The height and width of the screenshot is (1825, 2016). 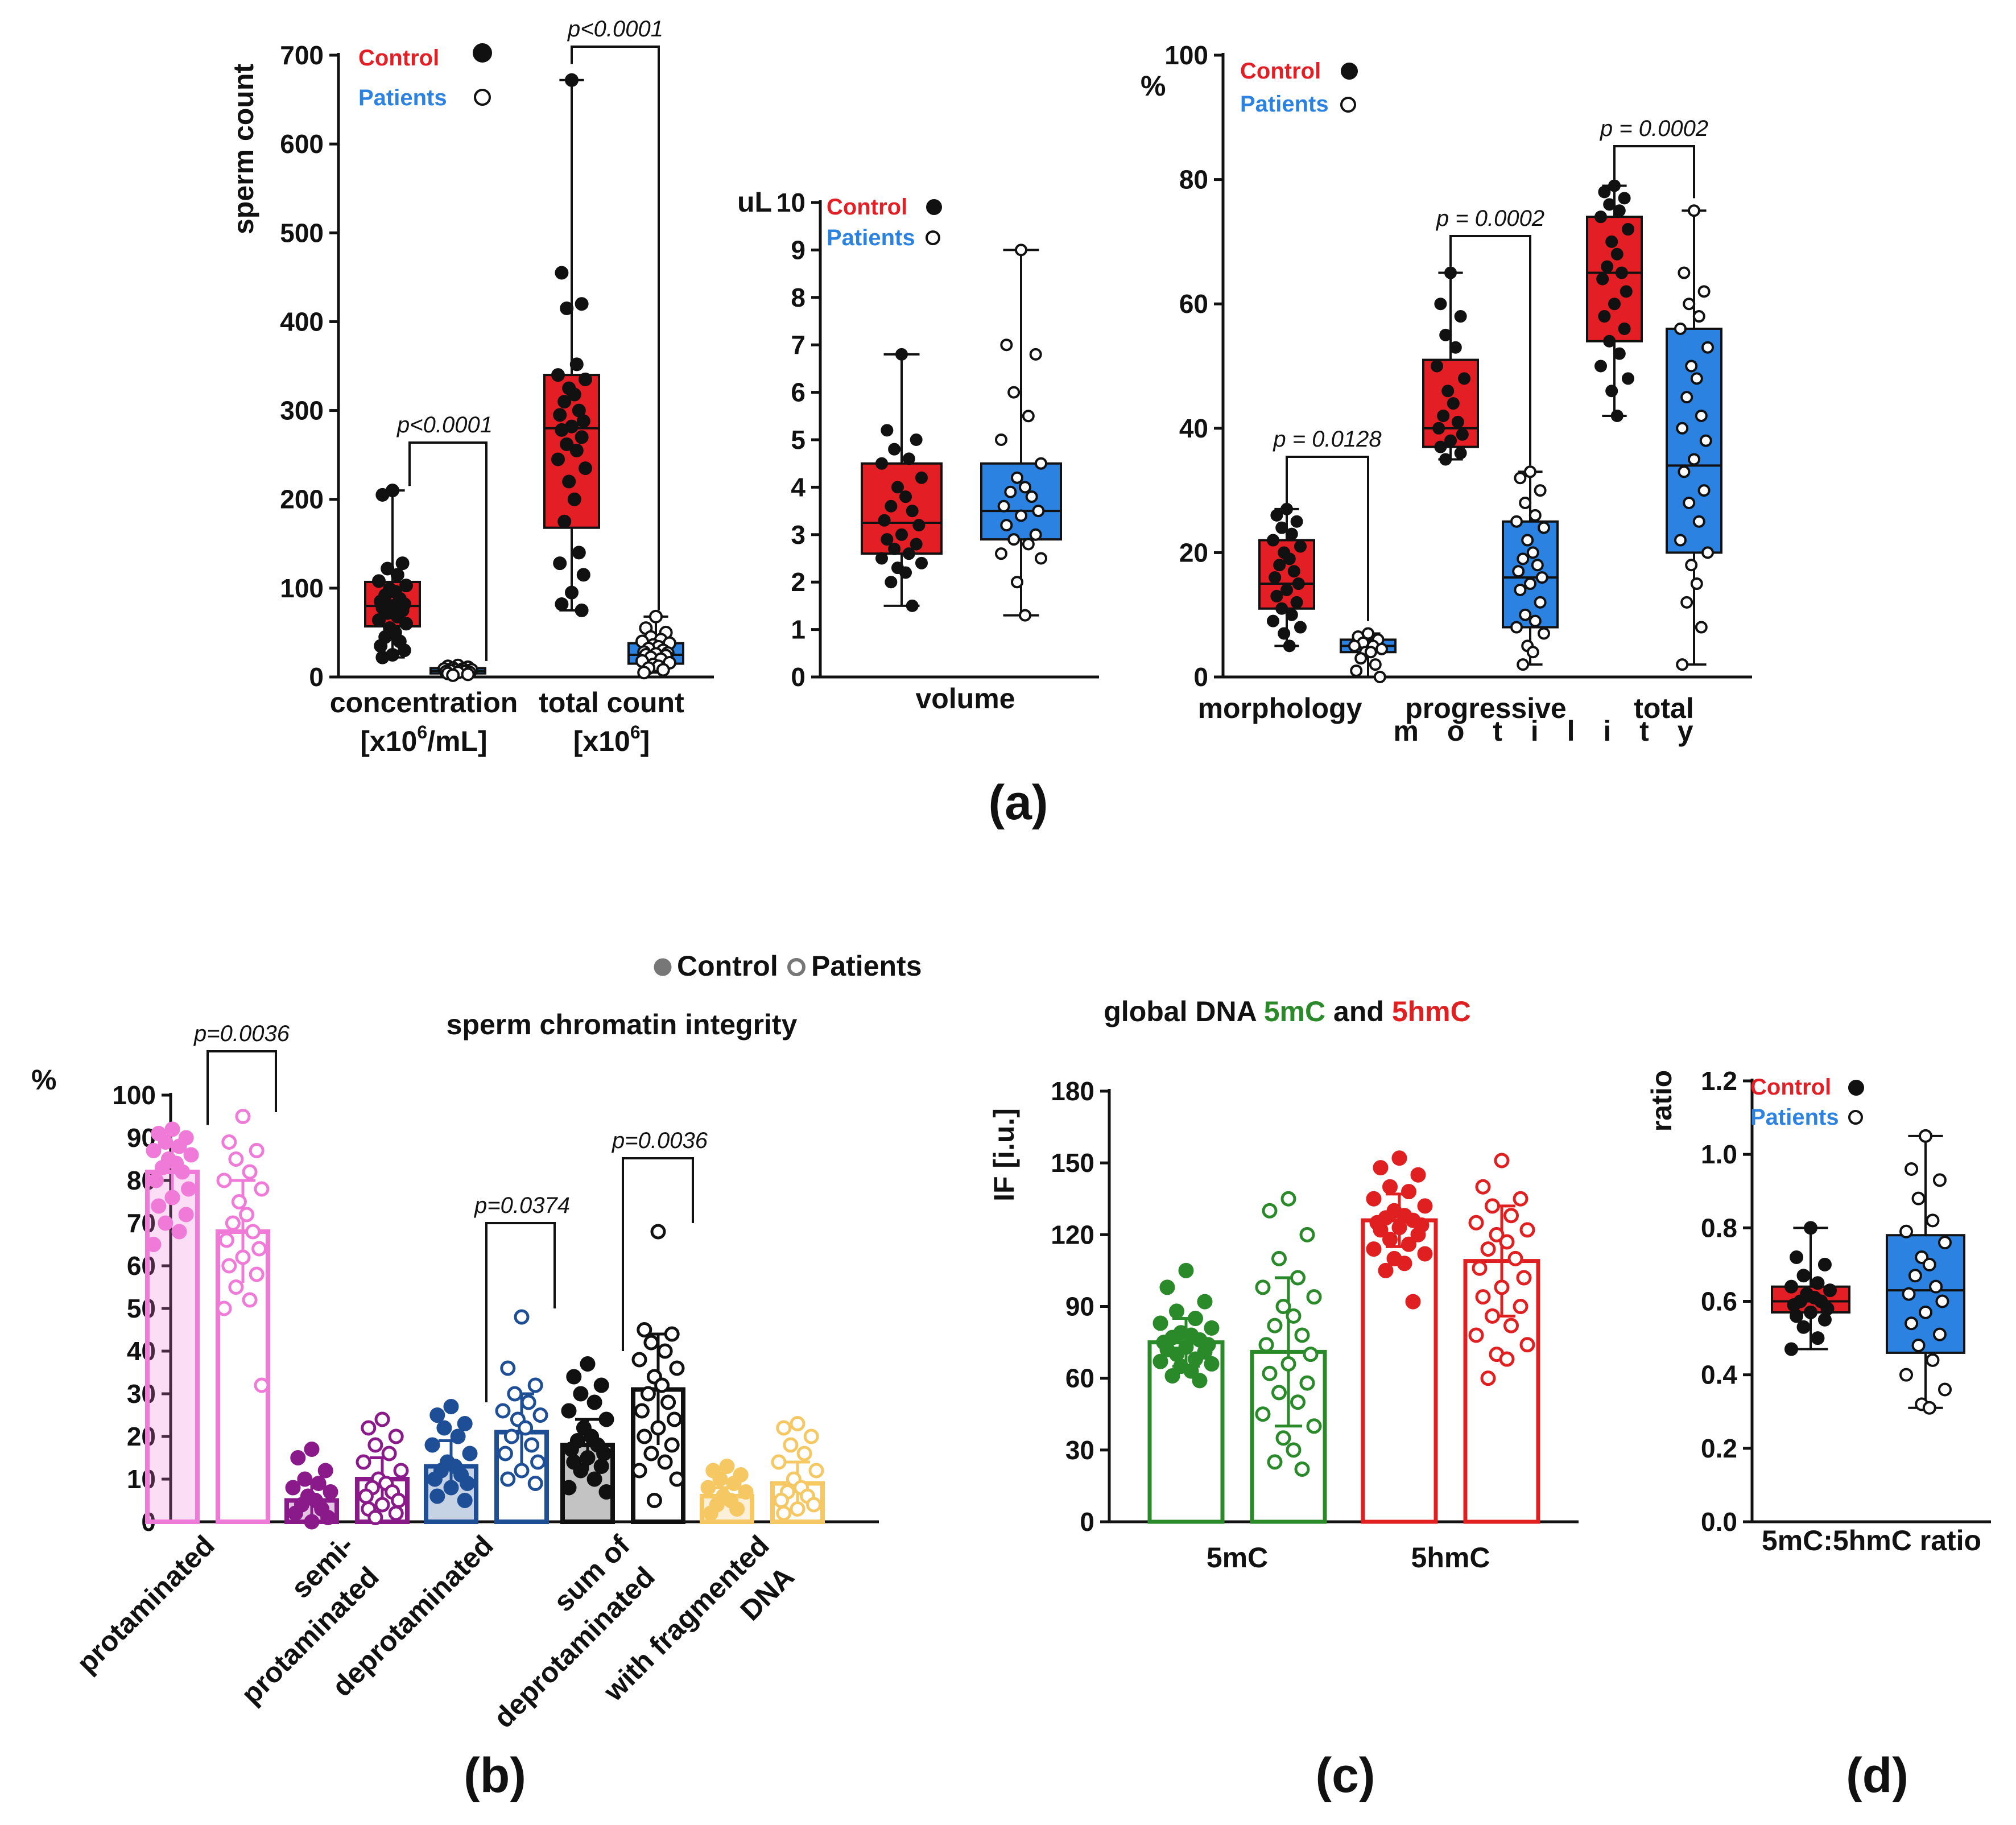 What do you see at coordinates (611, 739) in the screenshot?
I see `x-category-unit: [x106]` at bounding box center [611, 739].